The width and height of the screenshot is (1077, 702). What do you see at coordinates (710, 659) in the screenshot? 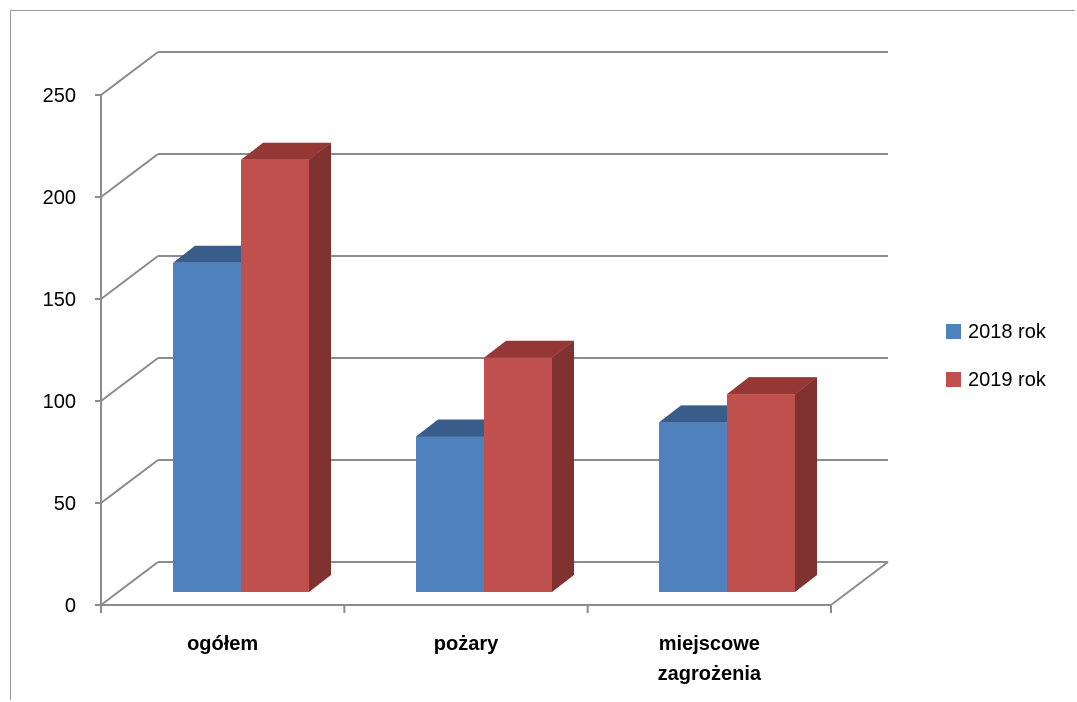
I see `x-tick-label: miejscowe zagrożenia` at bounding box center [710, 659].